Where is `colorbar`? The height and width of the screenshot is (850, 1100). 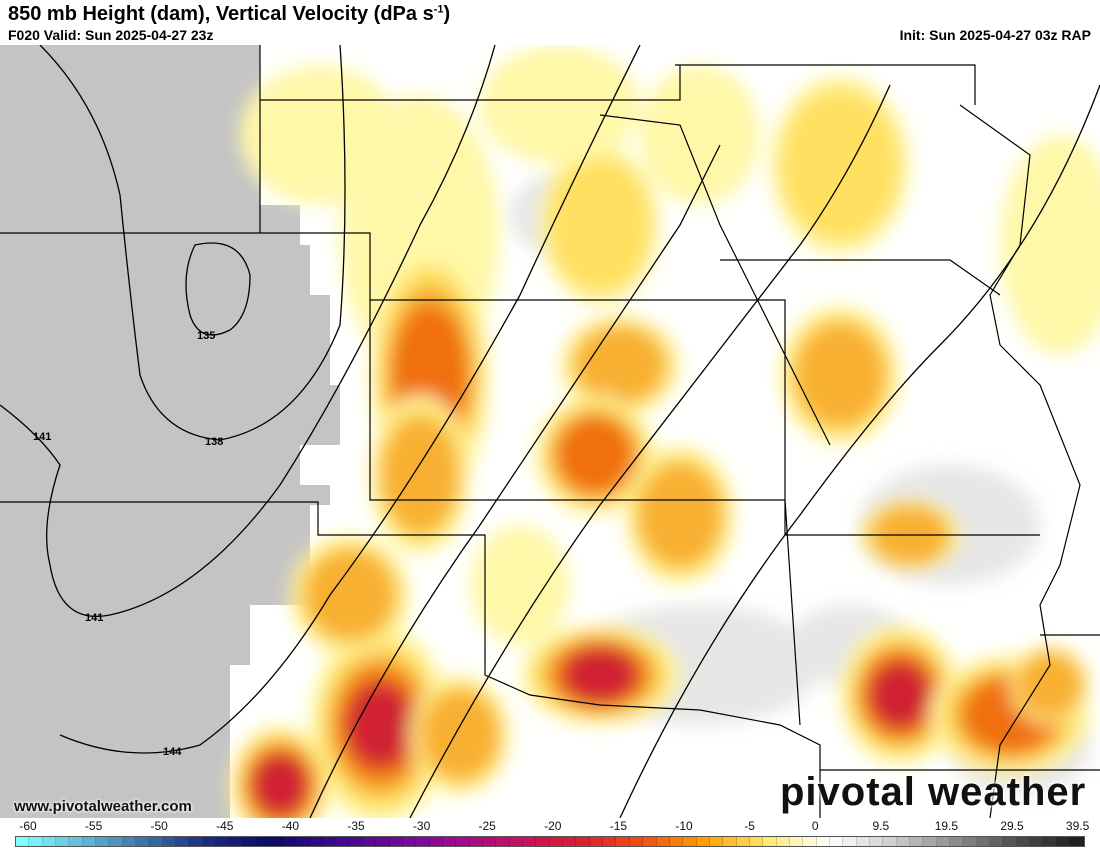
colorbar is located at coordinates (550, 841).